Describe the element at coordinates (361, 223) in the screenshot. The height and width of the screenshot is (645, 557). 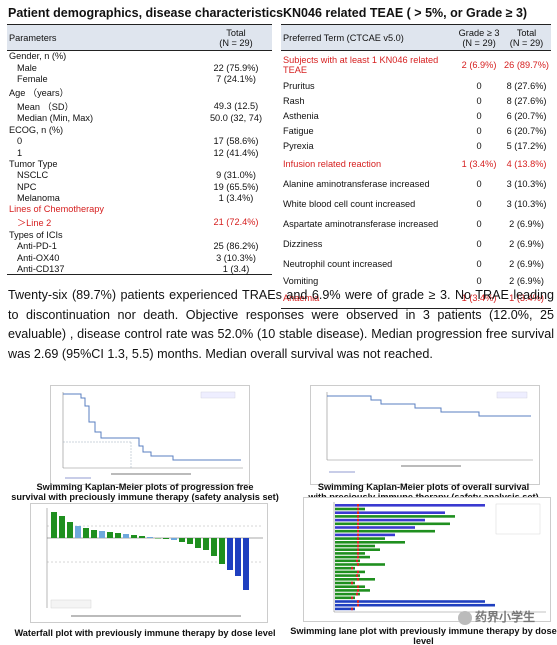
I see `teae-term: Aspartate aminotransferase increased` at that location.